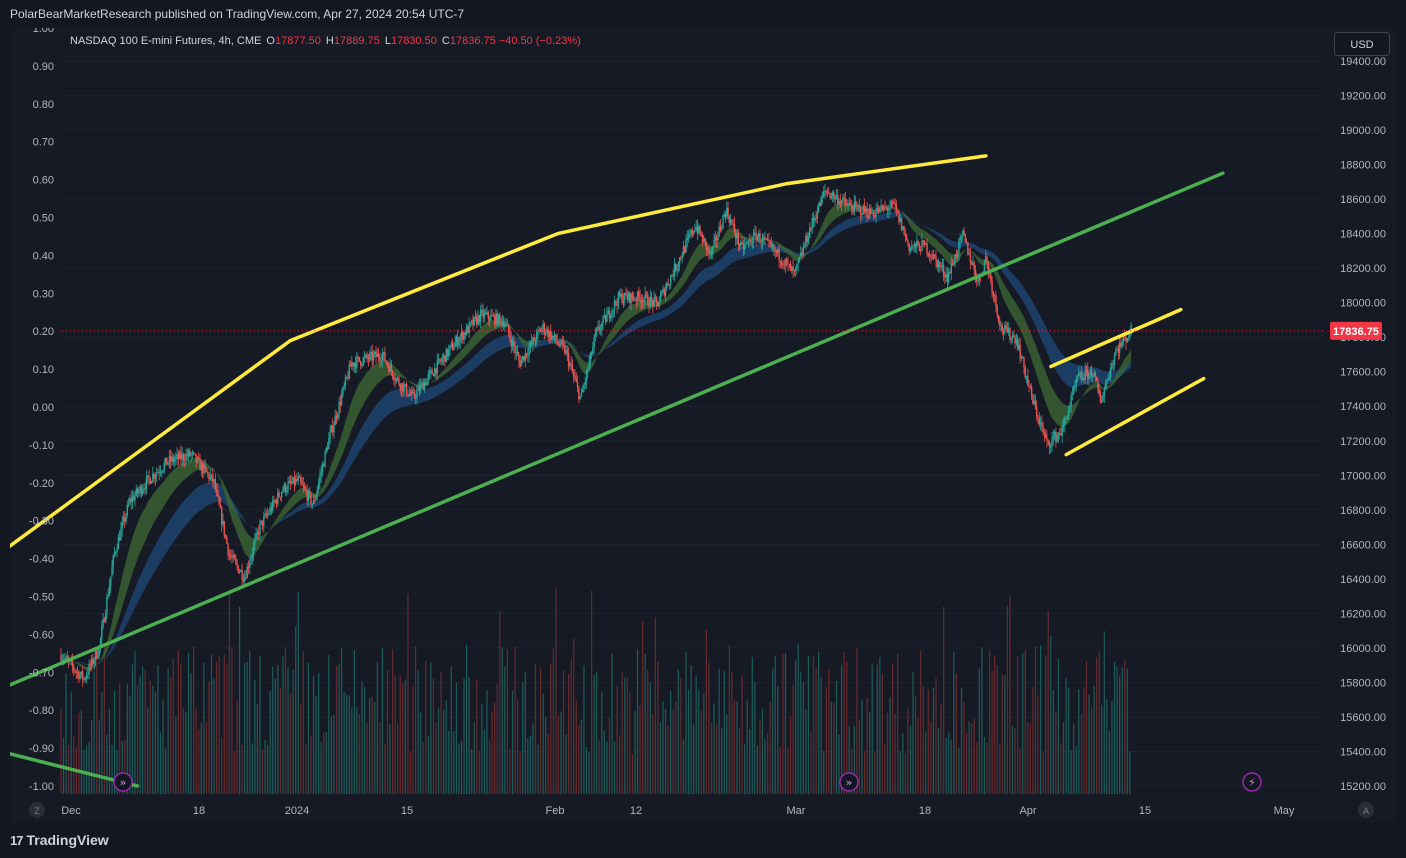  Describe the element at coordinates (43, 67) in the screenshot. I see `left-axis-tick: 0.90` at that location.